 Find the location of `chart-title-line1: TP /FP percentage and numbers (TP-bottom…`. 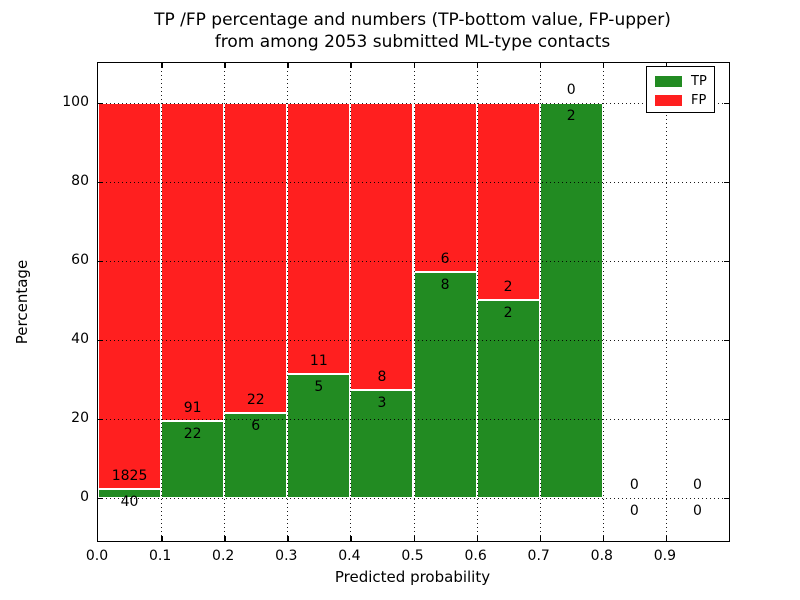

chart-title-line1: TP /FP percentage and numbers (TP-bottom… is located at coordinates (412, 20).